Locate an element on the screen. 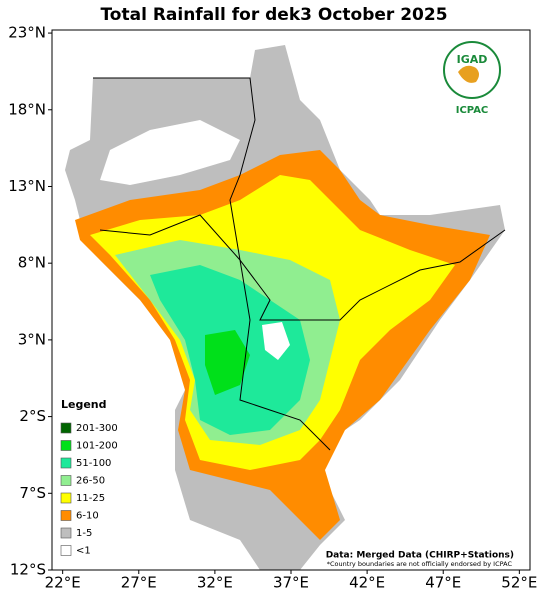 The height and width of the screenshot is (600, 547). legend-label: 1-5 is located at coordinates (84, 533).